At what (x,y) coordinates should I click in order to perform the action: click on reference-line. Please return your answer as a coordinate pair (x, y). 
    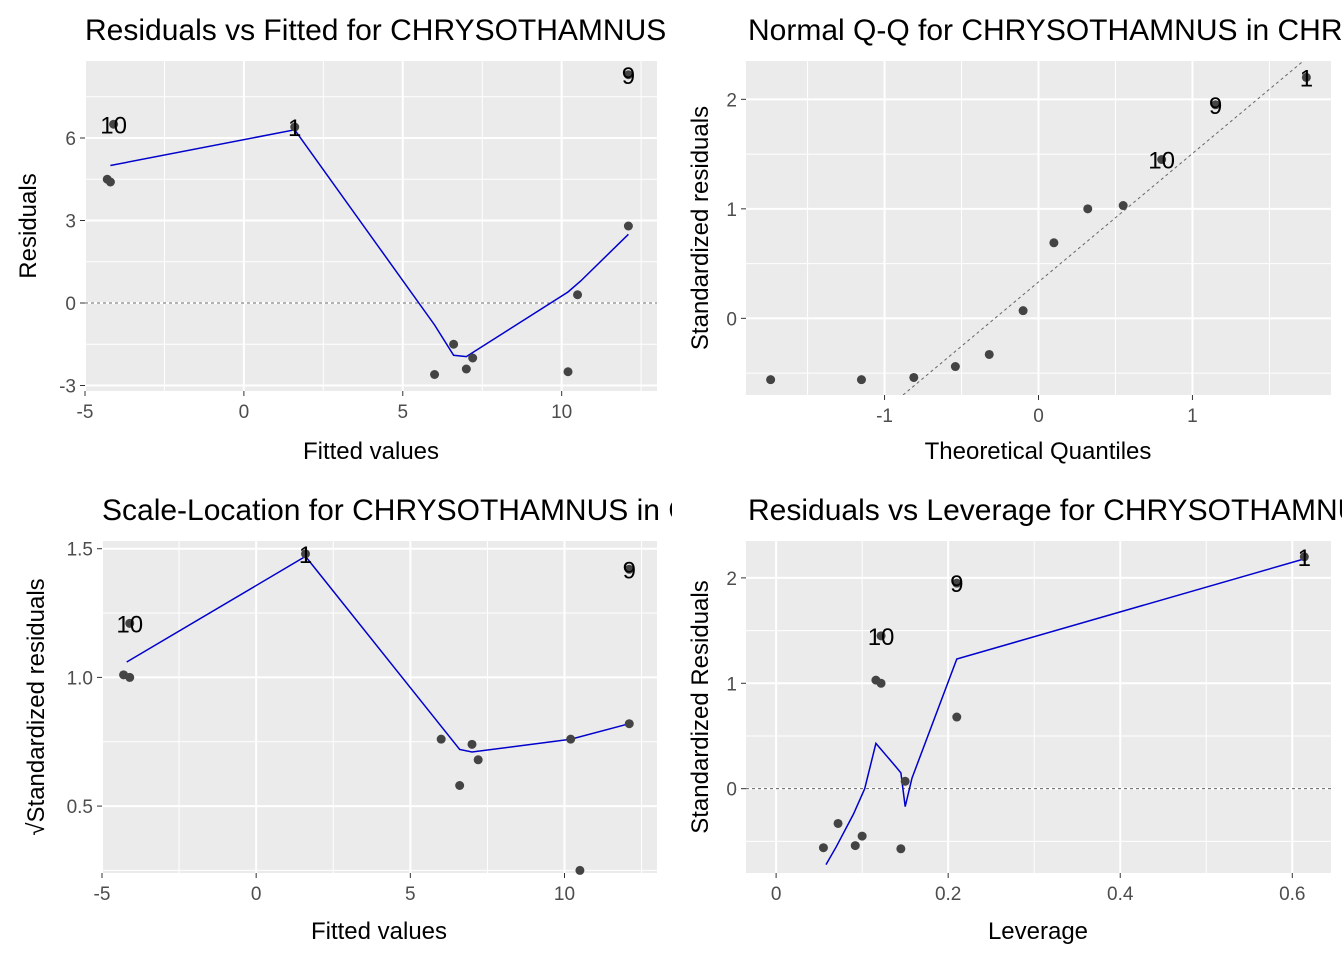
    Looking at the image, I should click on (1103, 228).